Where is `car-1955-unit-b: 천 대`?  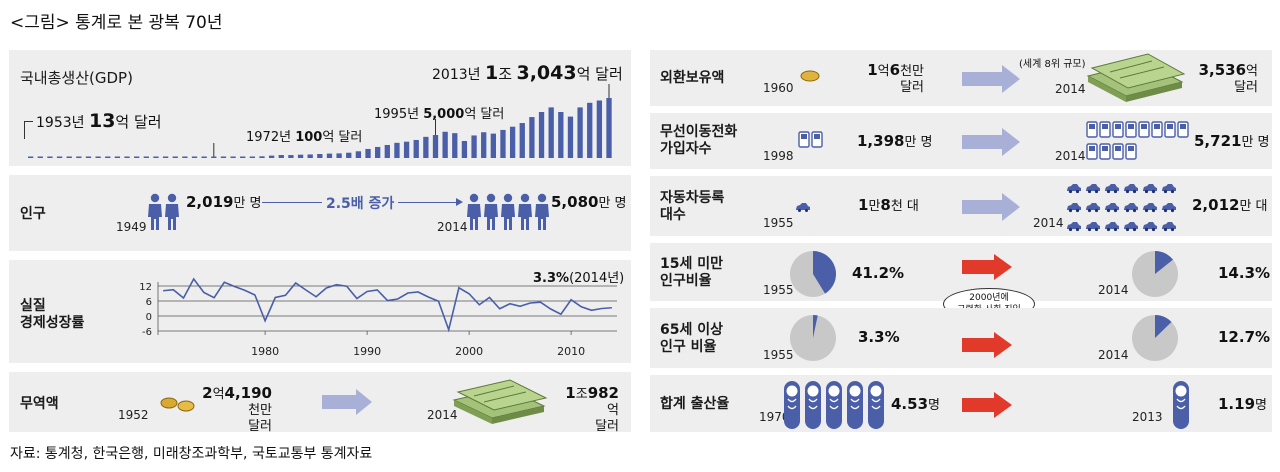 car-1955-unit-b: 천 대 is located at coordinates (904, 206).